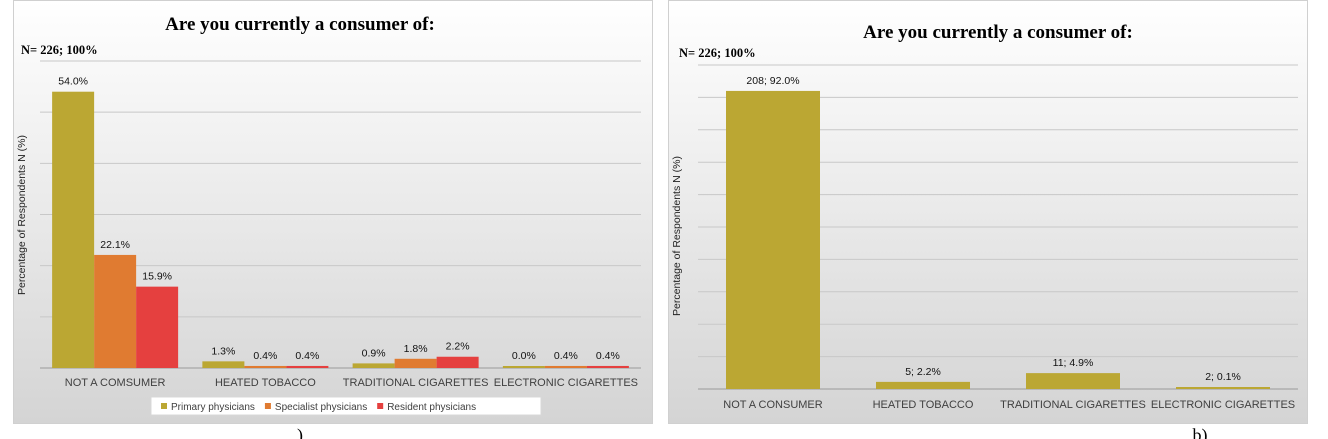 This screenshot has height=439, width=1328. What do you see at coordinates (265, 383) in the screenshot?
I see `chart-a-category-label: HEATED TOBACCO` at bounding box center [265, 383].